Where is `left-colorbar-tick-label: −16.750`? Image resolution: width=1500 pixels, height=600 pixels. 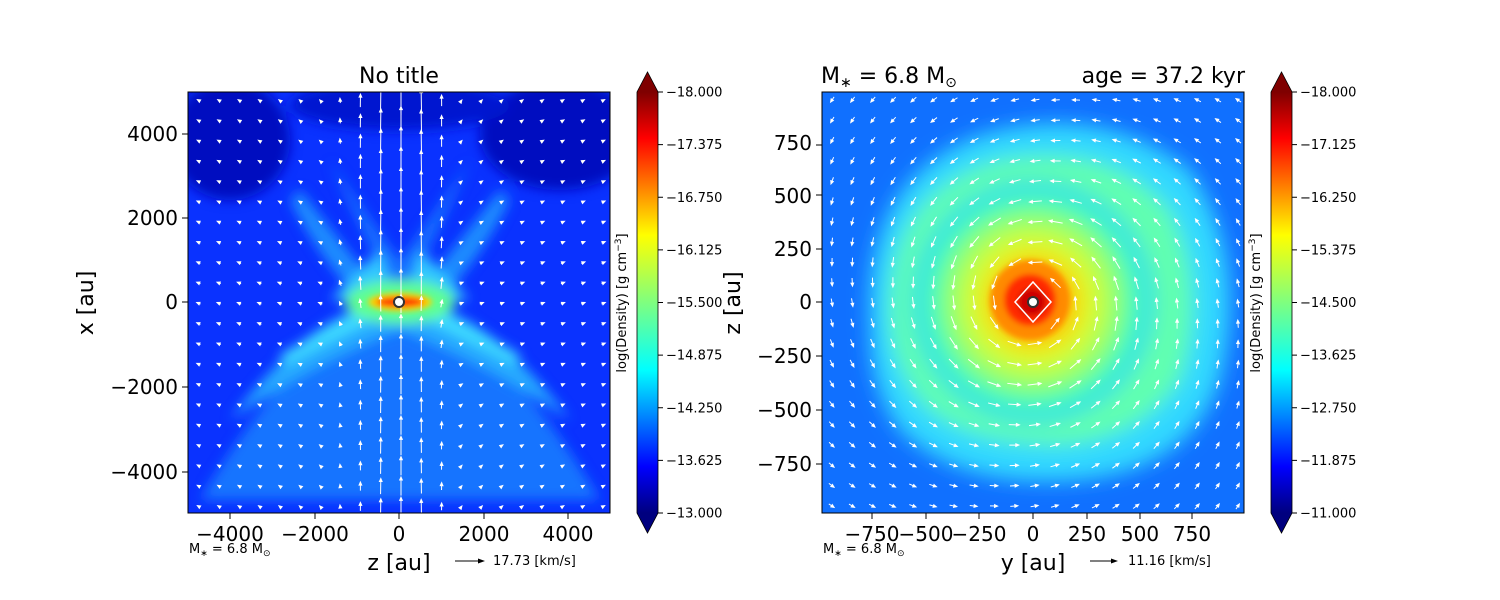
left-colorbar-tick-label: −16.750 is located at coordinates (694, 198).